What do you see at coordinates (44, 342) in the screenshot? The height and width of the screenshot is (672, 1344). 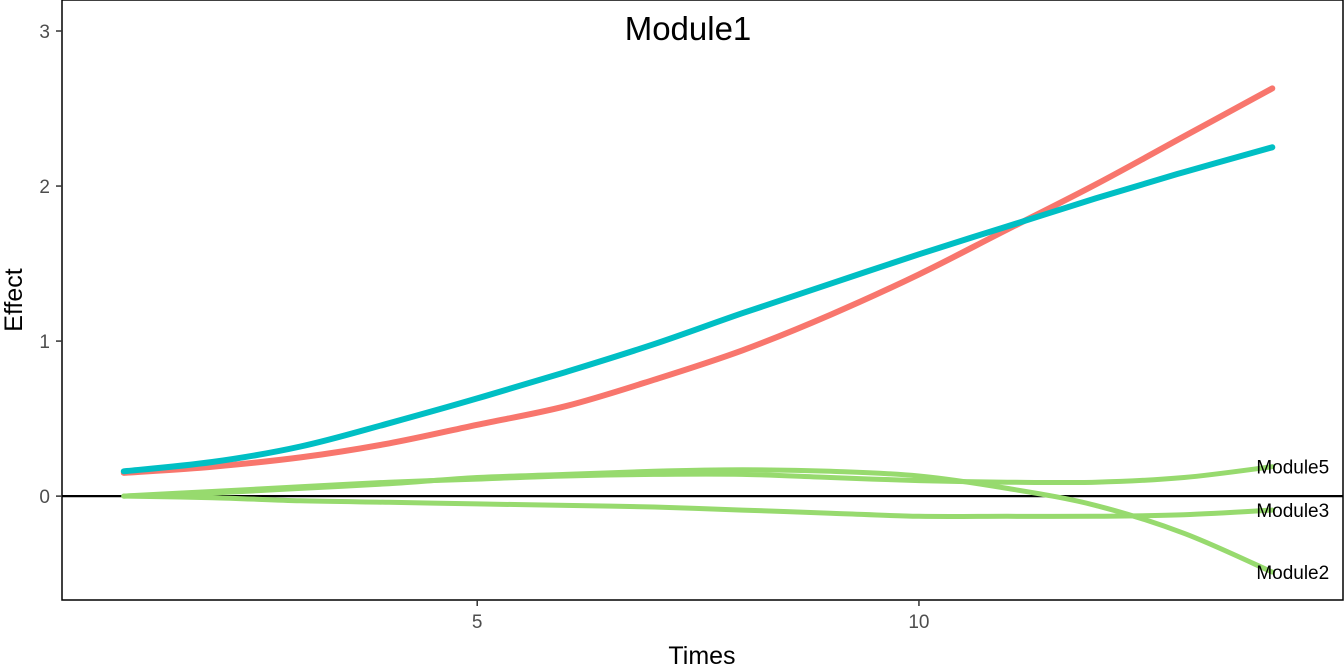 I see `y-tick-label: 1` at bounding box center [44, 342].